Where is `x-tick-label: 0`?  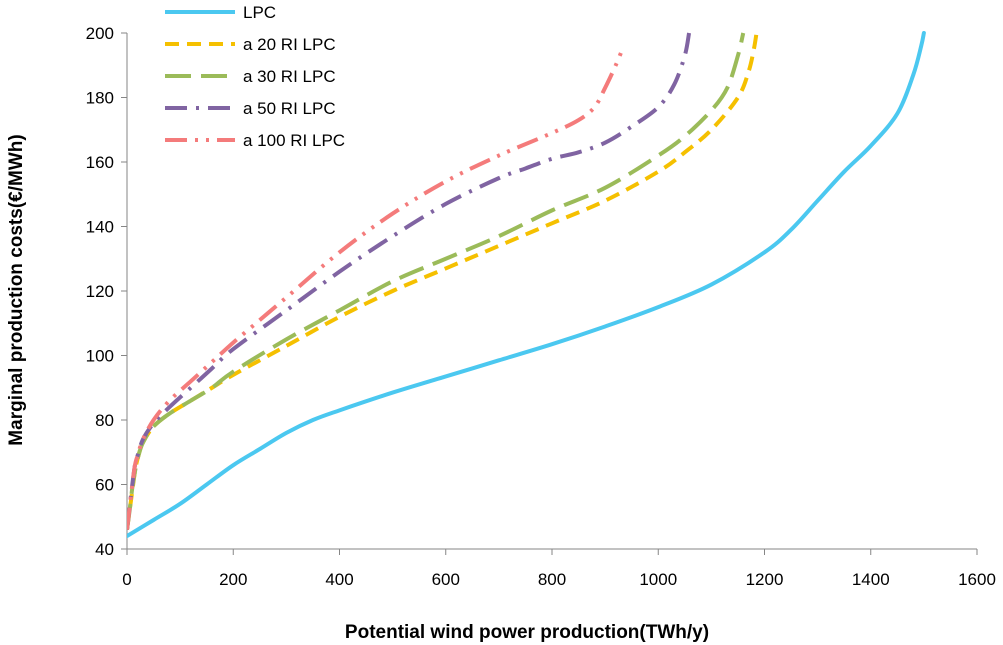
x-tick-label: 0 is located at coordinates (126, 579).